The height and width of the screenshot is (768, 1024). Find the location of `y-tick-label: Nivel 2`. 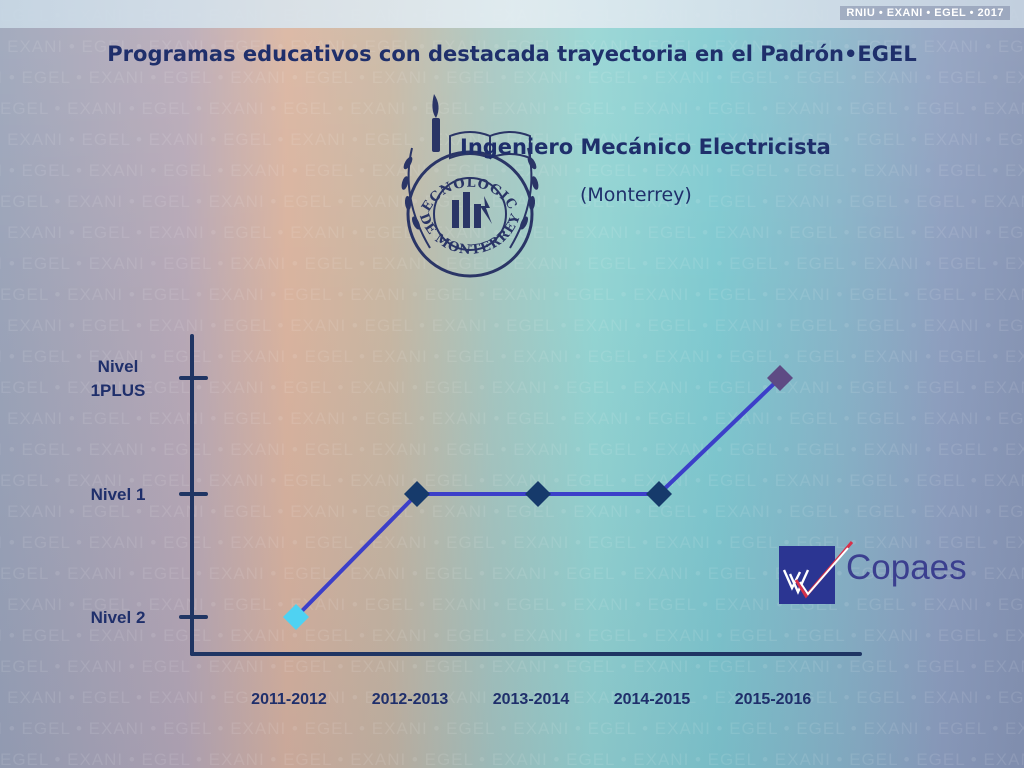

y-tick-label: Nivel 2 is located at coordinates (118, 617).